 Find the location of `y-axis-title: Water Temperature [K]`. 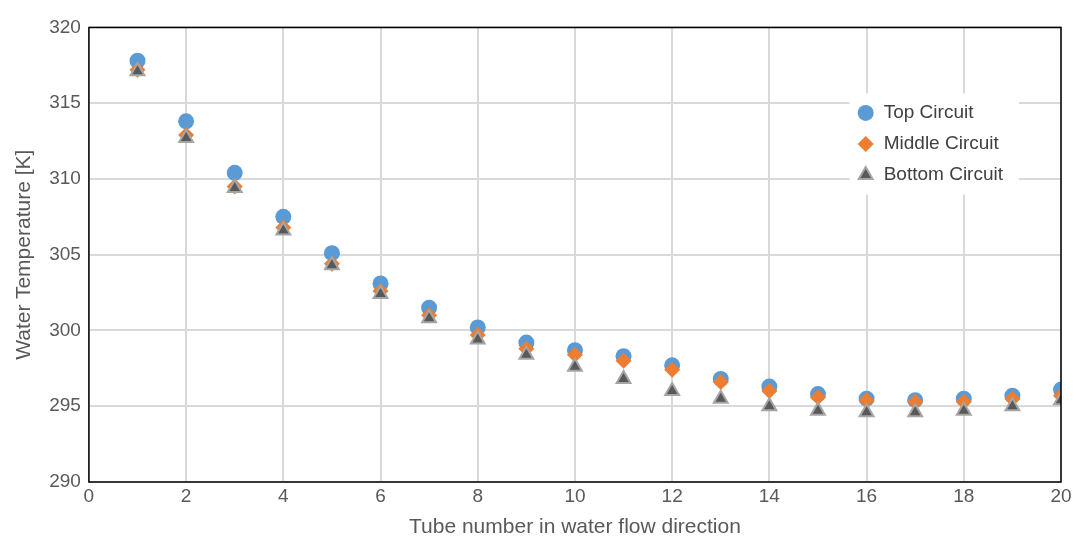

y-axis-title: Water Temperature [K] is located at coordinates (23, 254).